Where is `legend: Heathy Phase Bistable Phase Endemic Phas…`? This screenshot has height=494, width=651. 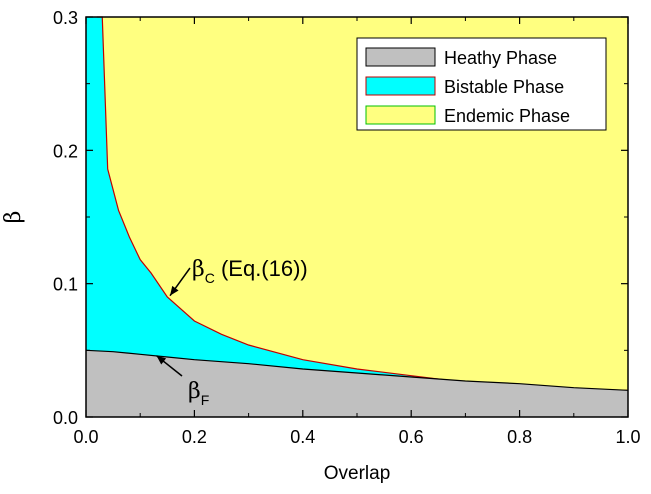 legend: Heathy Phase Bistable Phase Endemic Phas… is located at coordinates (481, 84).